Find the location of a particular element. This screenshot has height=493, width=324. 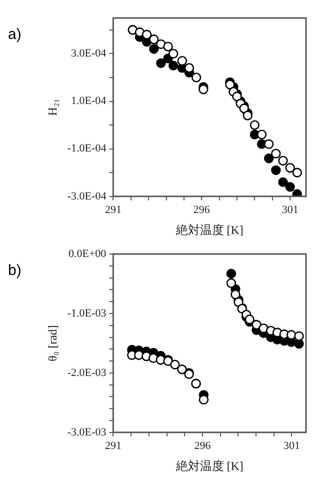

y-tick-label: 3.0E-04 is located at coordinates (89, 54).